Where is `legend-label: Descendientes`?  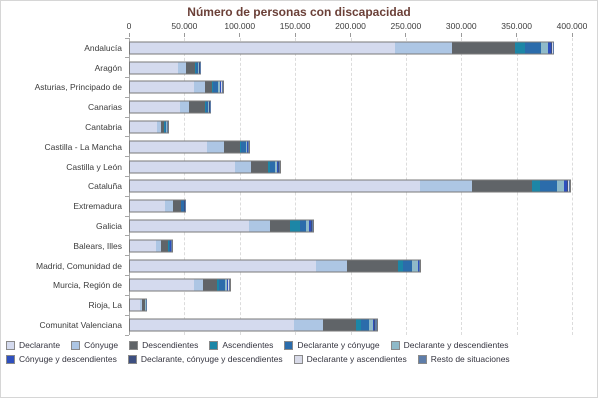
legend-label: Descendientes is located at coordinates (170, 345).